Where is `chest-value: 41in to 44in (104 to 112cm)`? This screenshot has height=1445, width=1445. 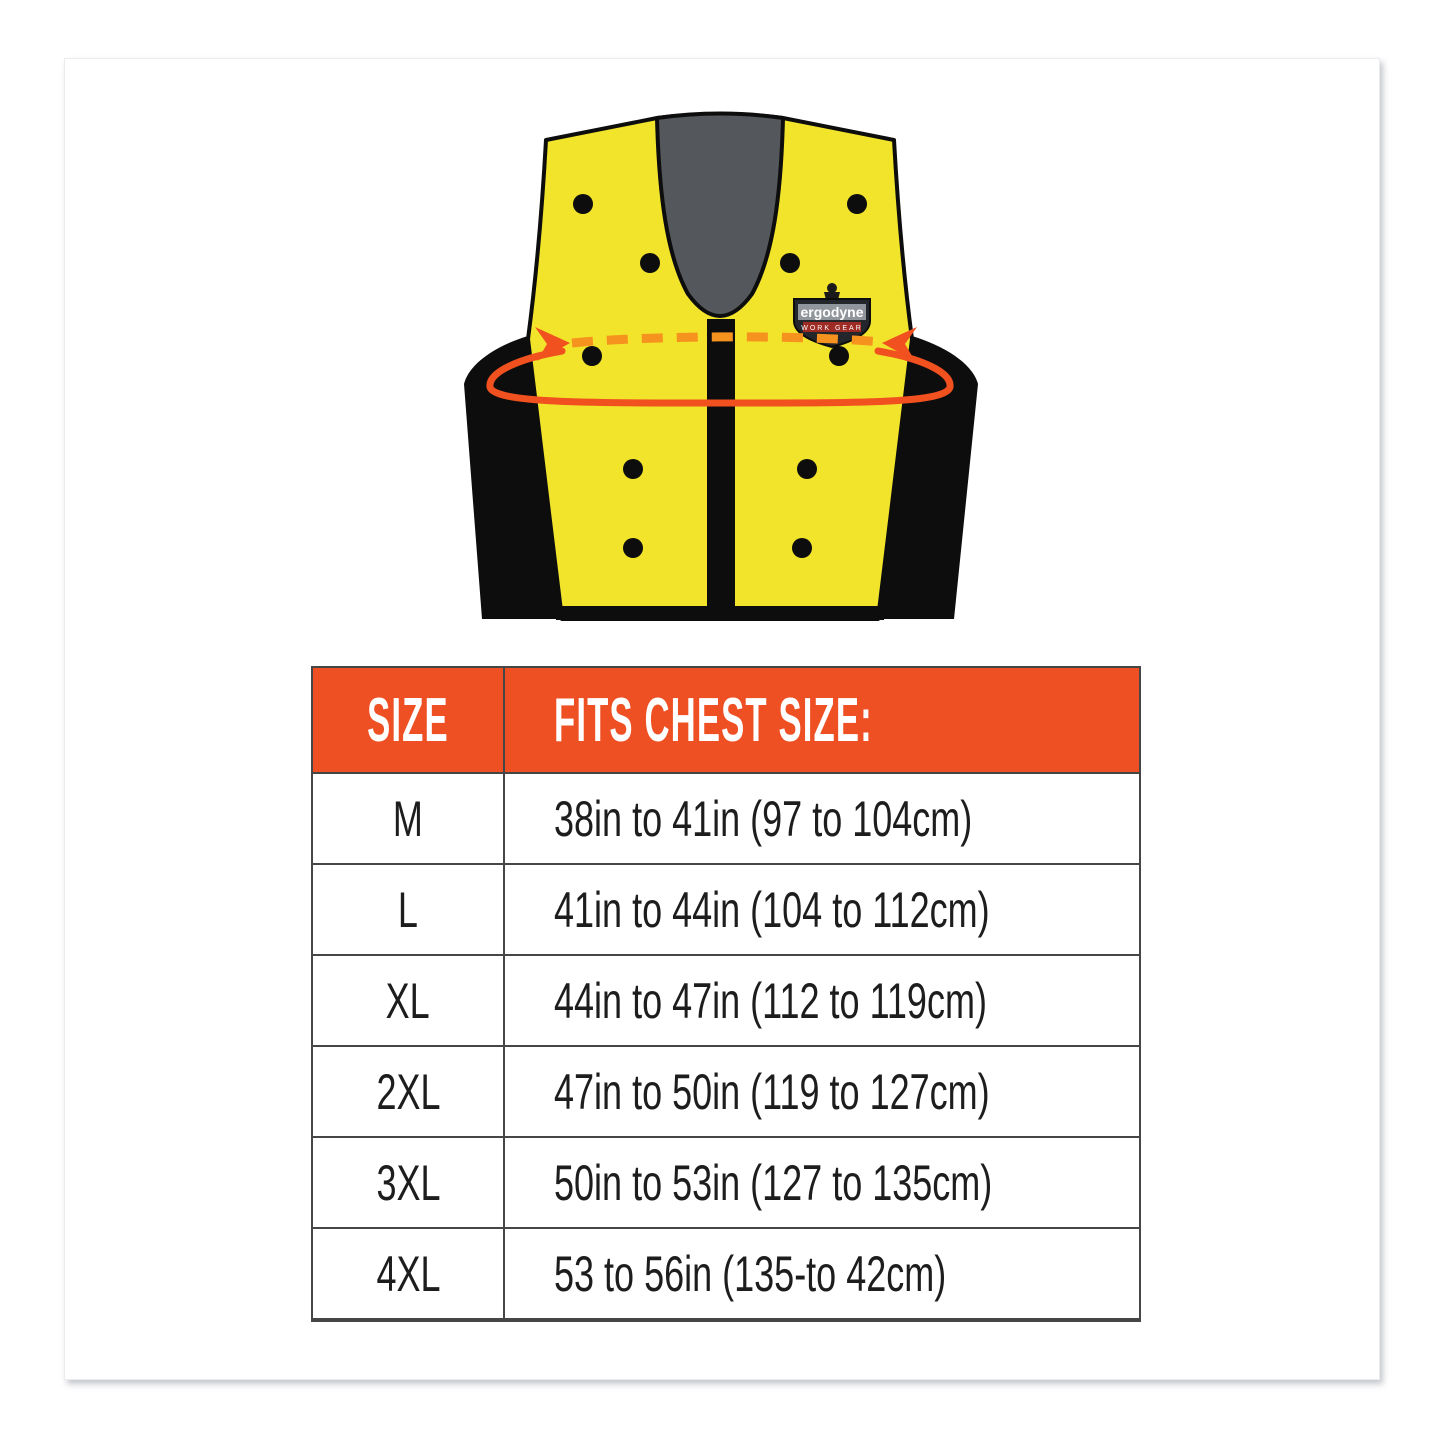 chest-value: 41in to 44in (104 to 112cm) is located at coordinates (772, 909).